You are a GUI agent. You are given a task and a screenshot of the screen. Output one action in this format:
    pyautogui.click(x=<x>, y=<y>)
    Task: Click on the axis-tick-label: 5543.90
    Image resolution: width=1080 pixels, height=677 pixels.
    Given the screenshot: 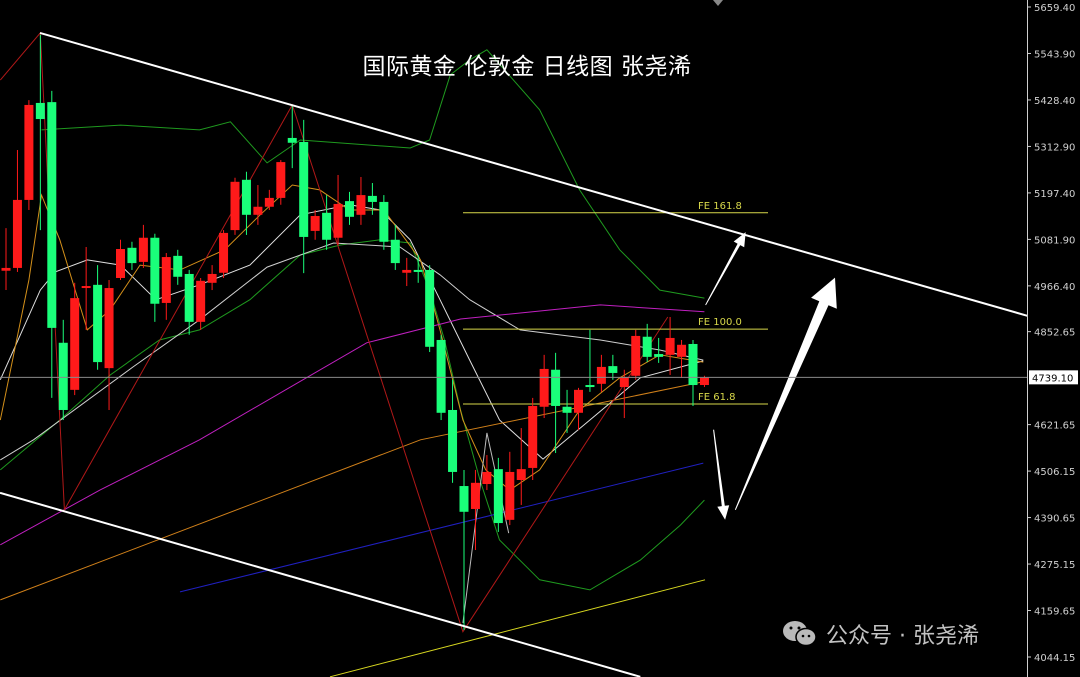 What is the action you would take?
    pyautogui.click(x=1054, y=54)
    